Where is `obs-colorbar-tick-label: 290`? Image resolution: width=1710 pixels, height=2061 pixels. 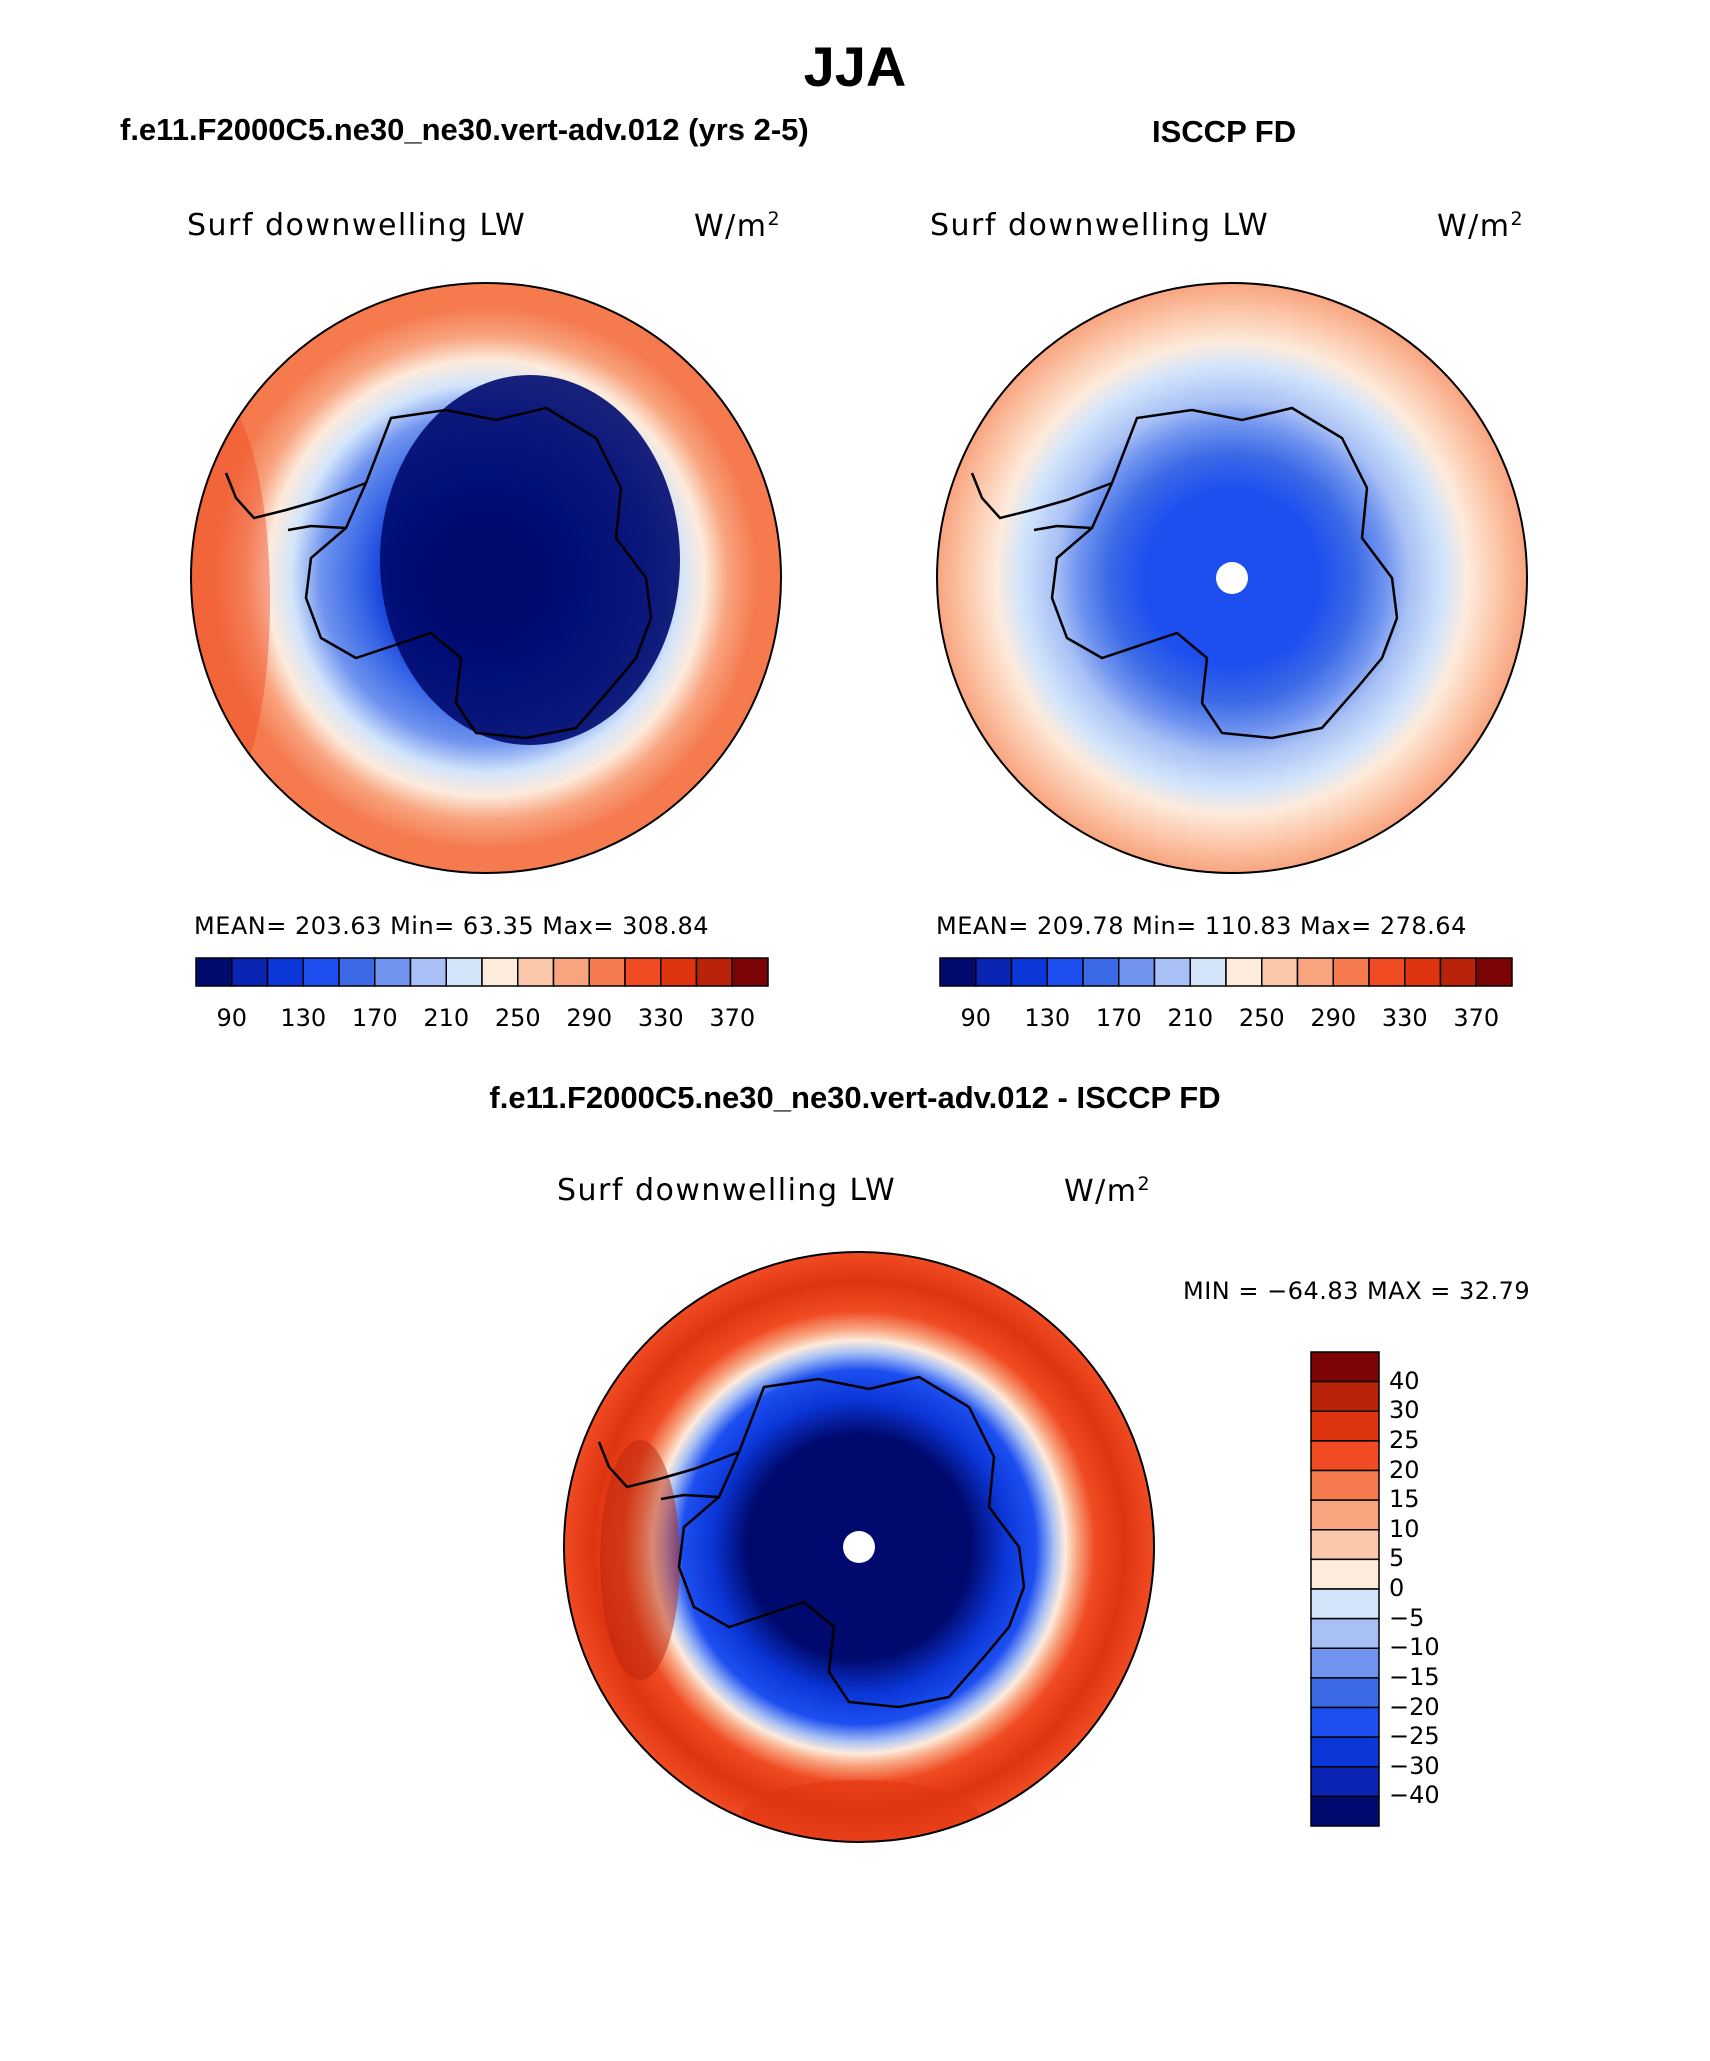 obs-colorbar-tick-label: 290 is located at coordinates (1333, 1018).